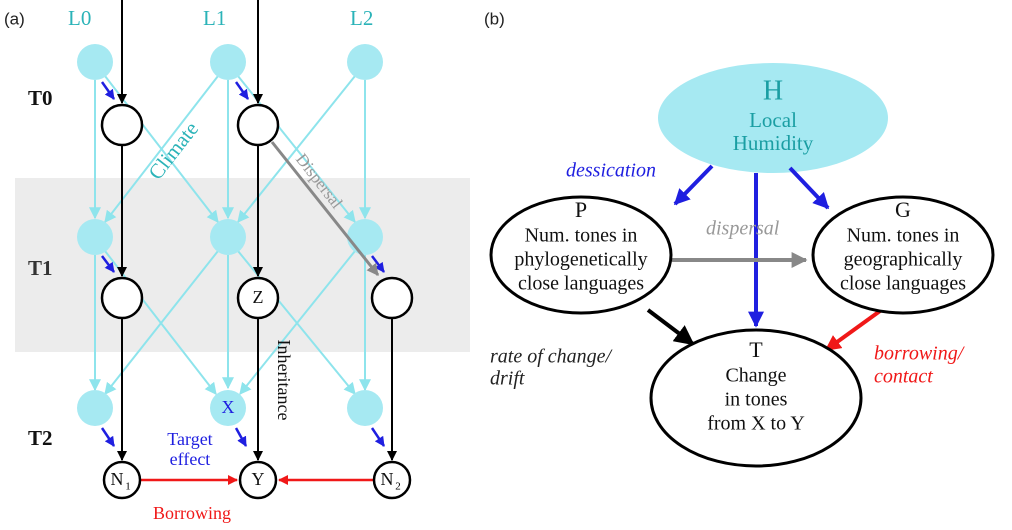 This screenshot has width=1012, height=530. What do you see at coordinates (284, 380) in the screenshot?
I see `inheritance-label: Inheritance` at bounding box center [284, 380].